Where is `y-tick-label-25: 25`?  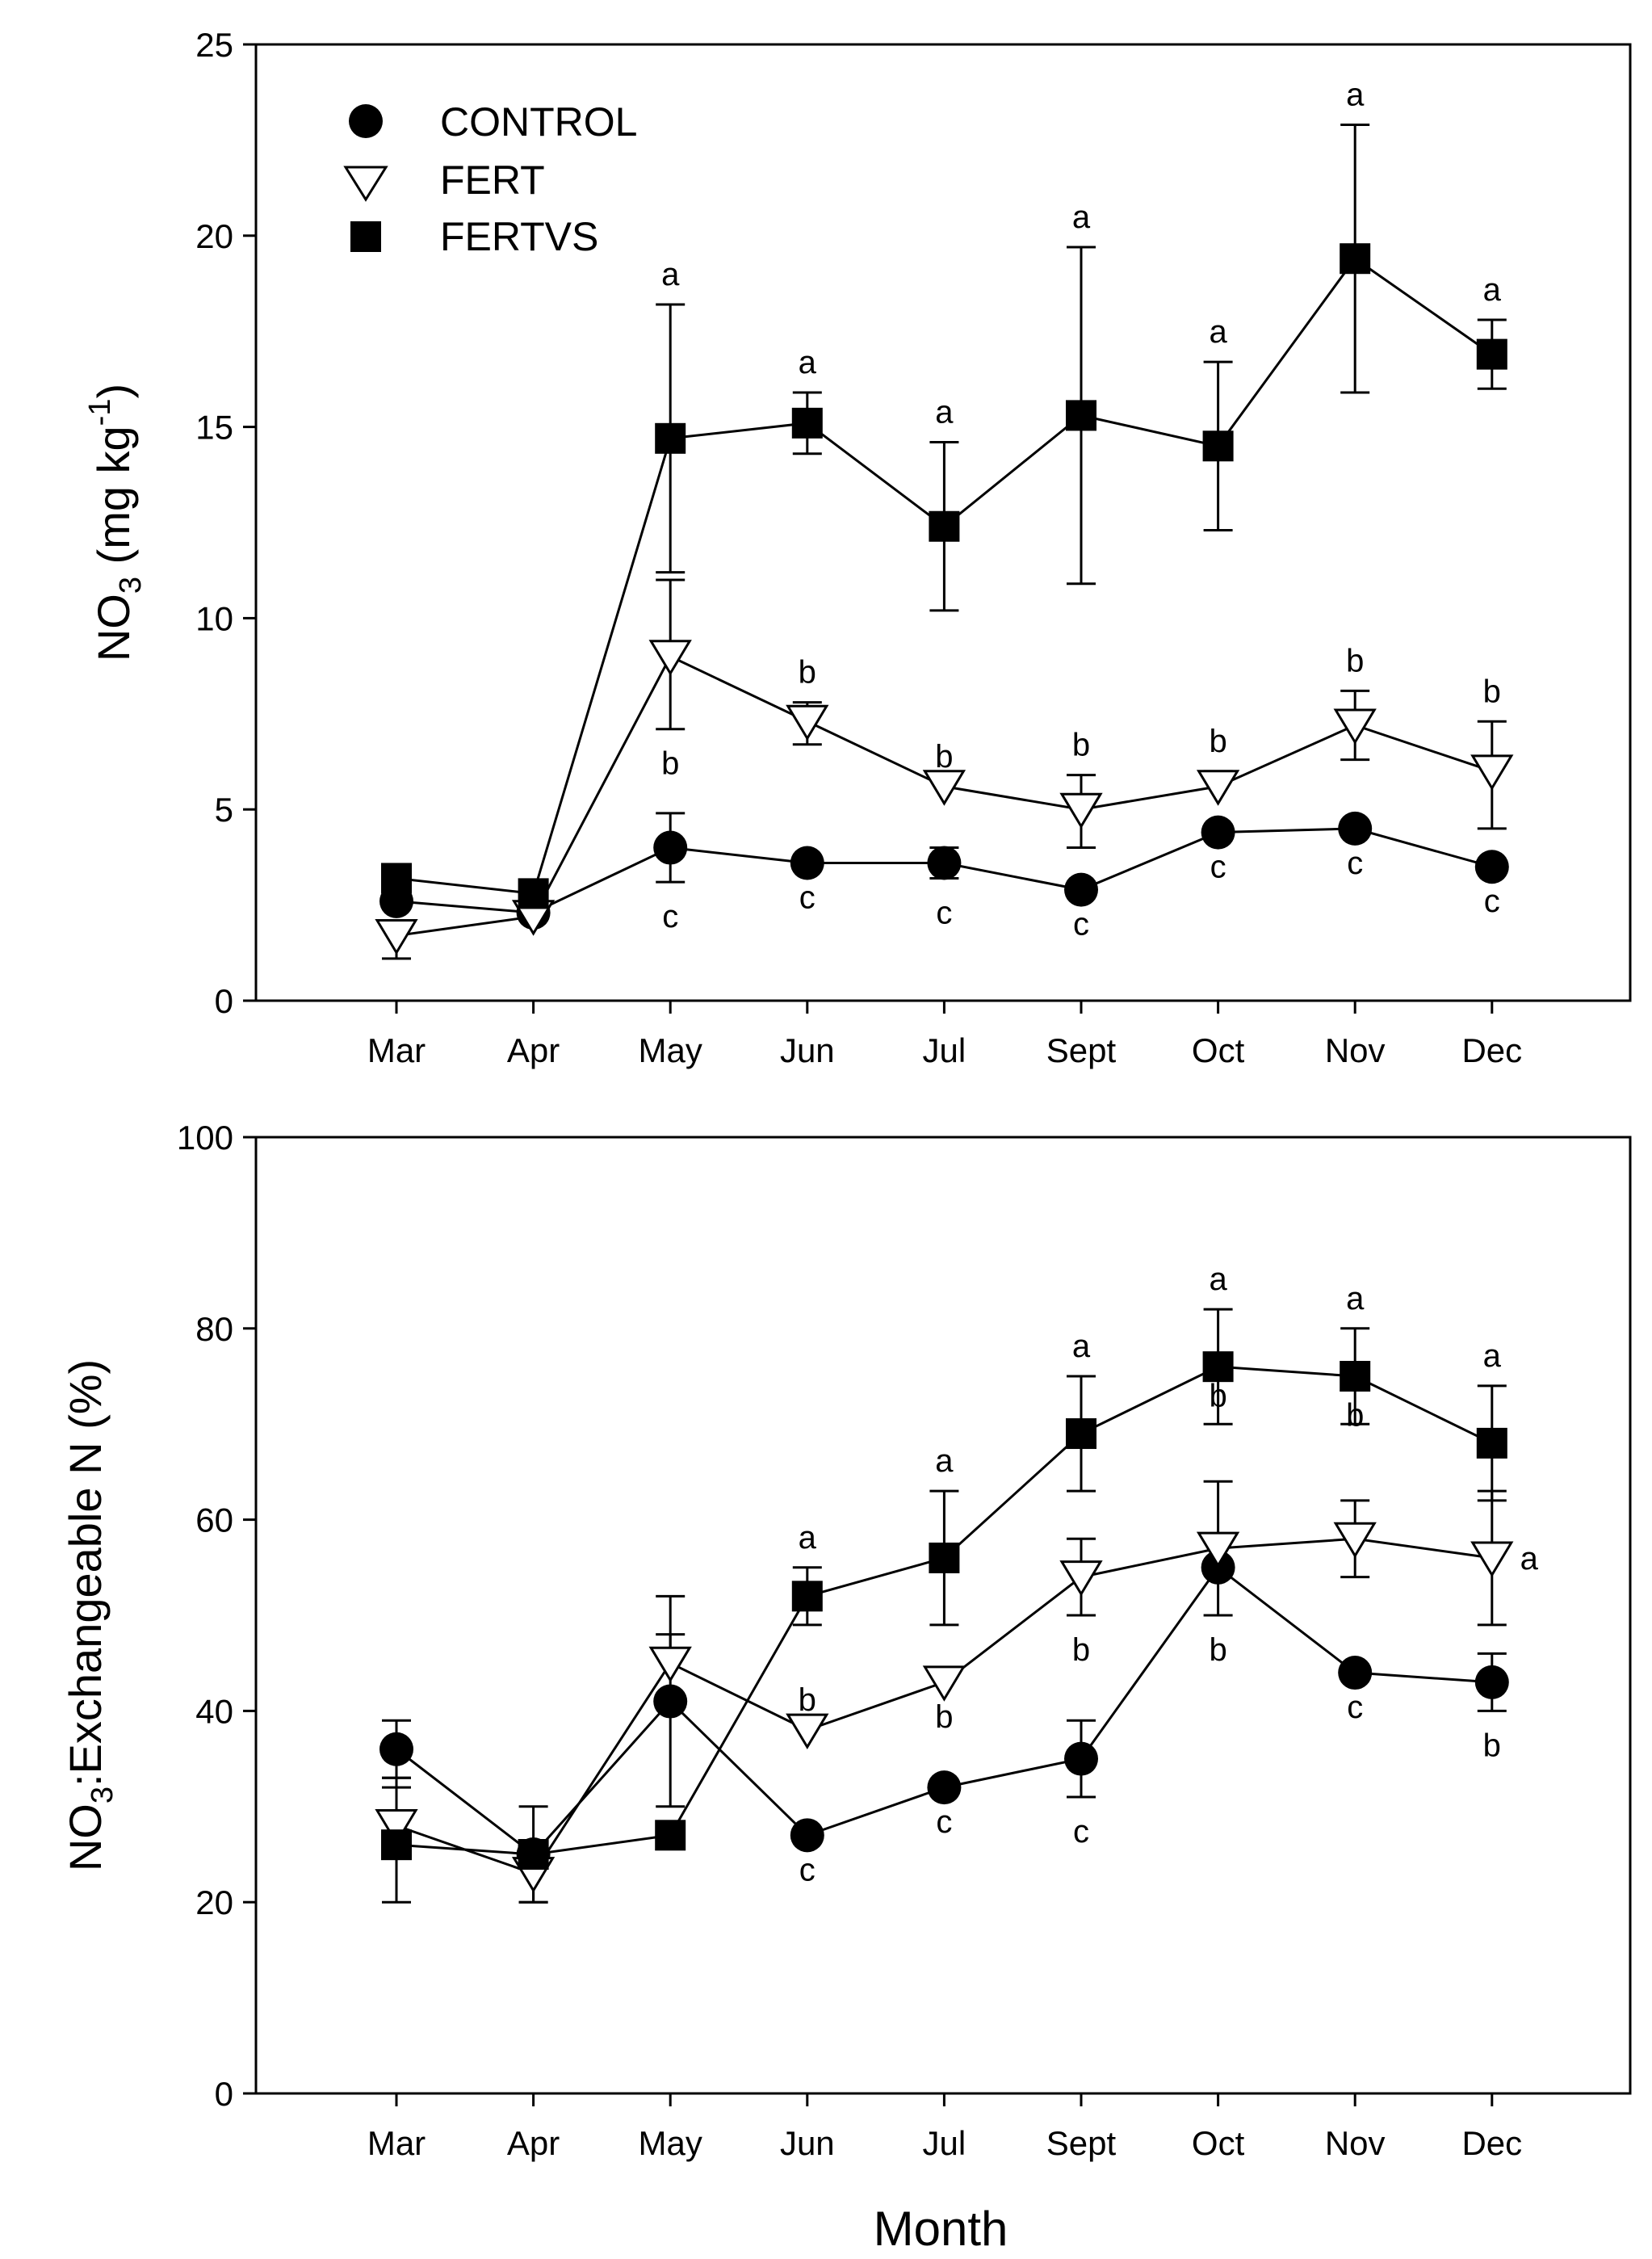
y-tick-label-25: 25 is located at coordinates (214, 45).